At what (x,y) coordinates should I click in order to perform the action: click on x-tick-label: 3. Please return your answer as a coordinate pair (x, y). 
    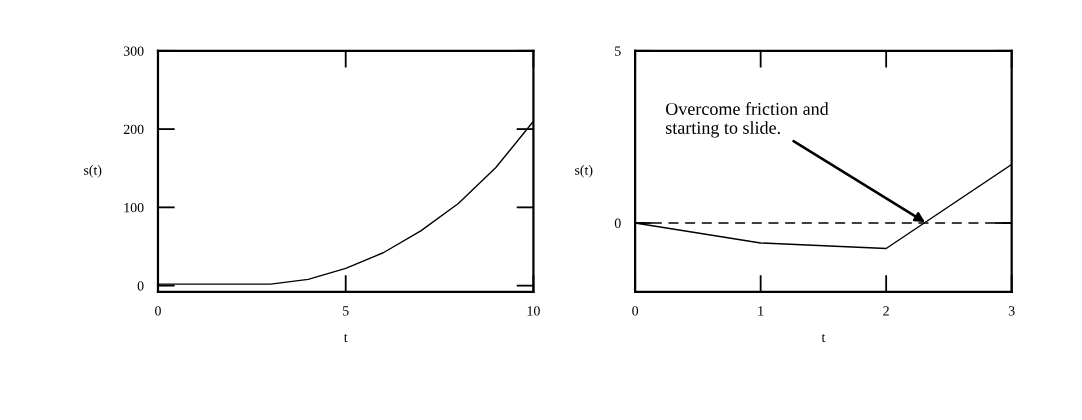
    Looking at the image, I should click on (1011, 311).